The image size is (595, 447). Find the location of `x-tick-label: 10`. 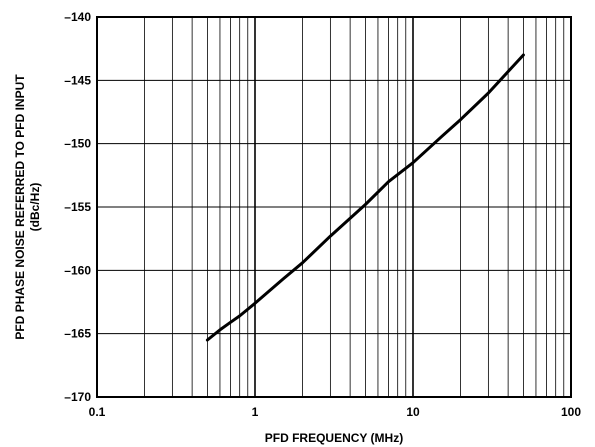

x-tick-label: 10 is located at coordinates (413, 412).